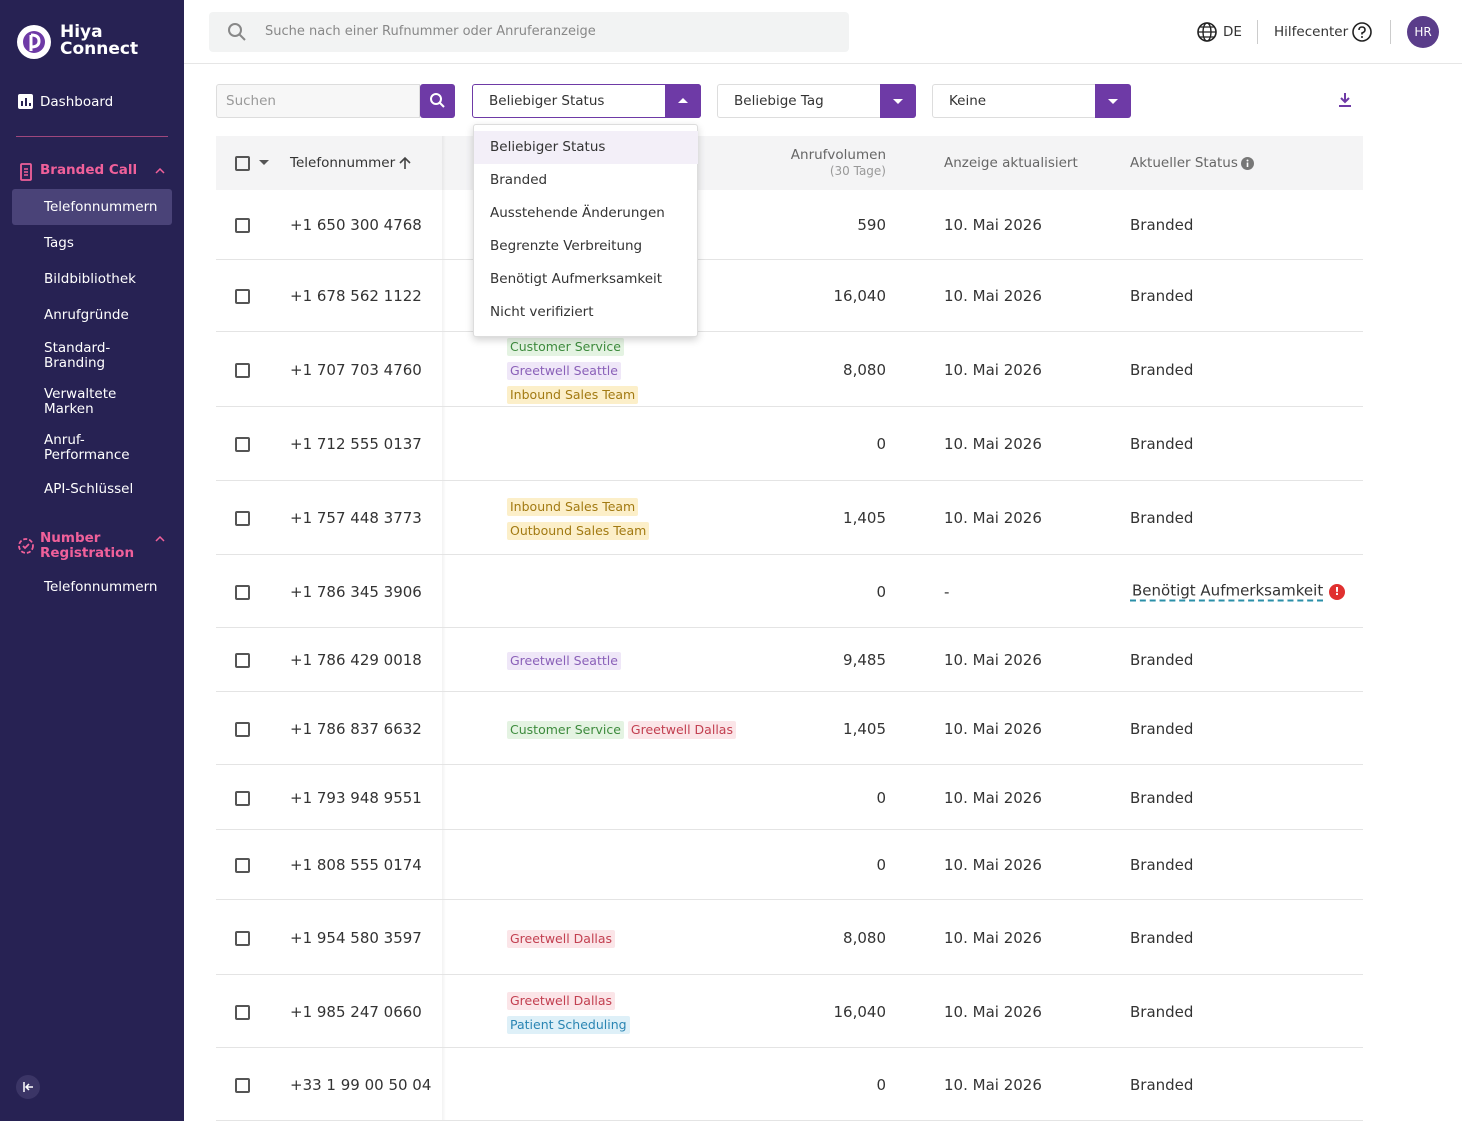 This screenshot has height=1121, width=1462. I want to click on section-title: Branded Call, so click(89, 170).